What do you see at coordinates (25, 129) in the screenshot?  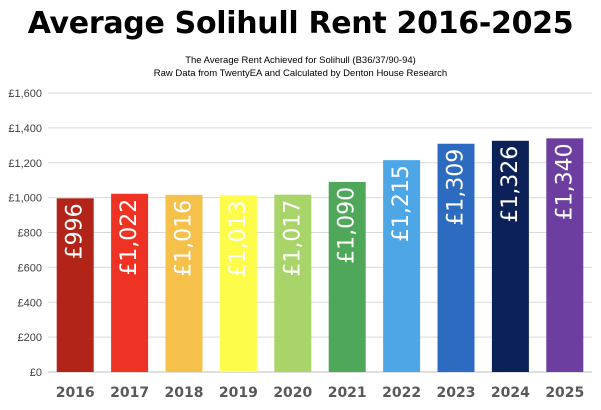 I see `y-tick-label: £1,400` at bounding box center [25, 129].